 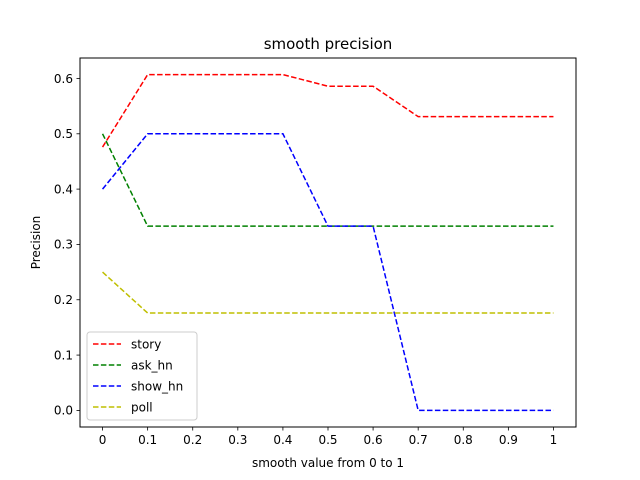 What do you see at coordinates (282, 440) in the screenshot?
I see `x-tick-label: 0.4` at bounding box center [282, 440].